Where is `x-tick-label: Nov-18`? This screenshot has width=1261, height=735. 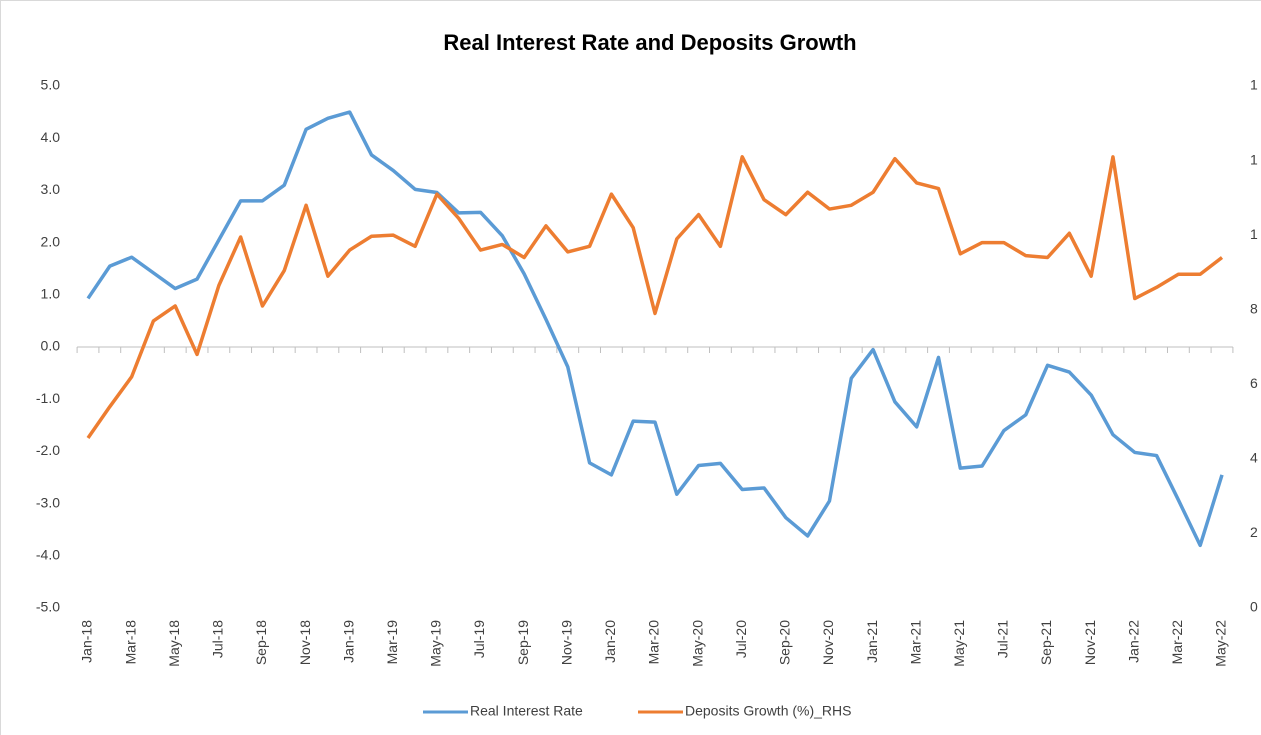
x-tick-label: Nov-18 is located at coordinates (305, 642).